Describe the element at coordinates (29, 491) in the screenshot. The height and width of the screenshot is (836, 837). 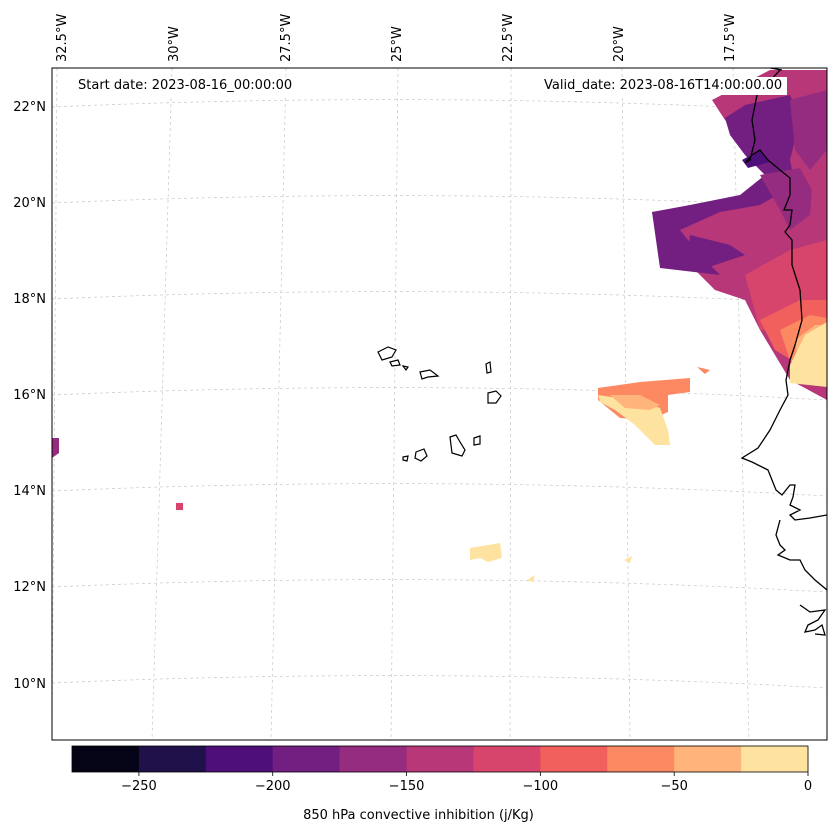
I see `lat-label: 14°N` at that location.